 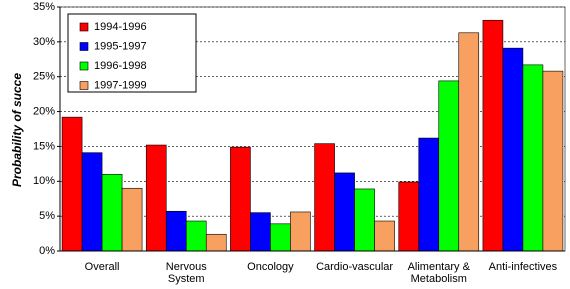 What do you see at coordinates (44, 77) in the screenshot?
I see `y-tick-label: 25%` at bounding box center [44, 77].